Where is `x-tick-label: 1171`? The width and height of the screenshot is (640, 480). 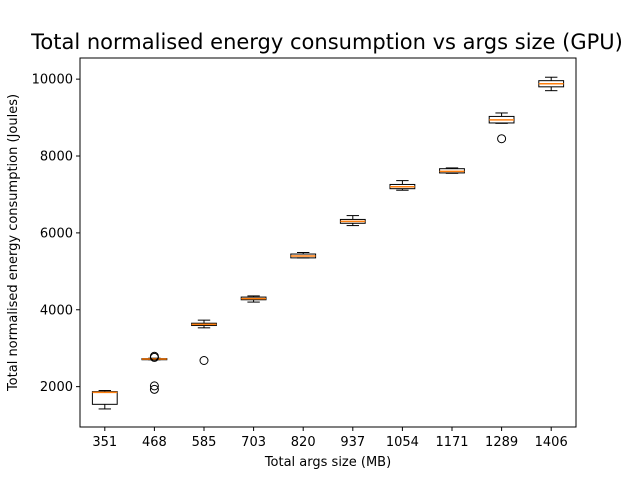 x-tick-label: 1171 is located at coordinates (451, 442).